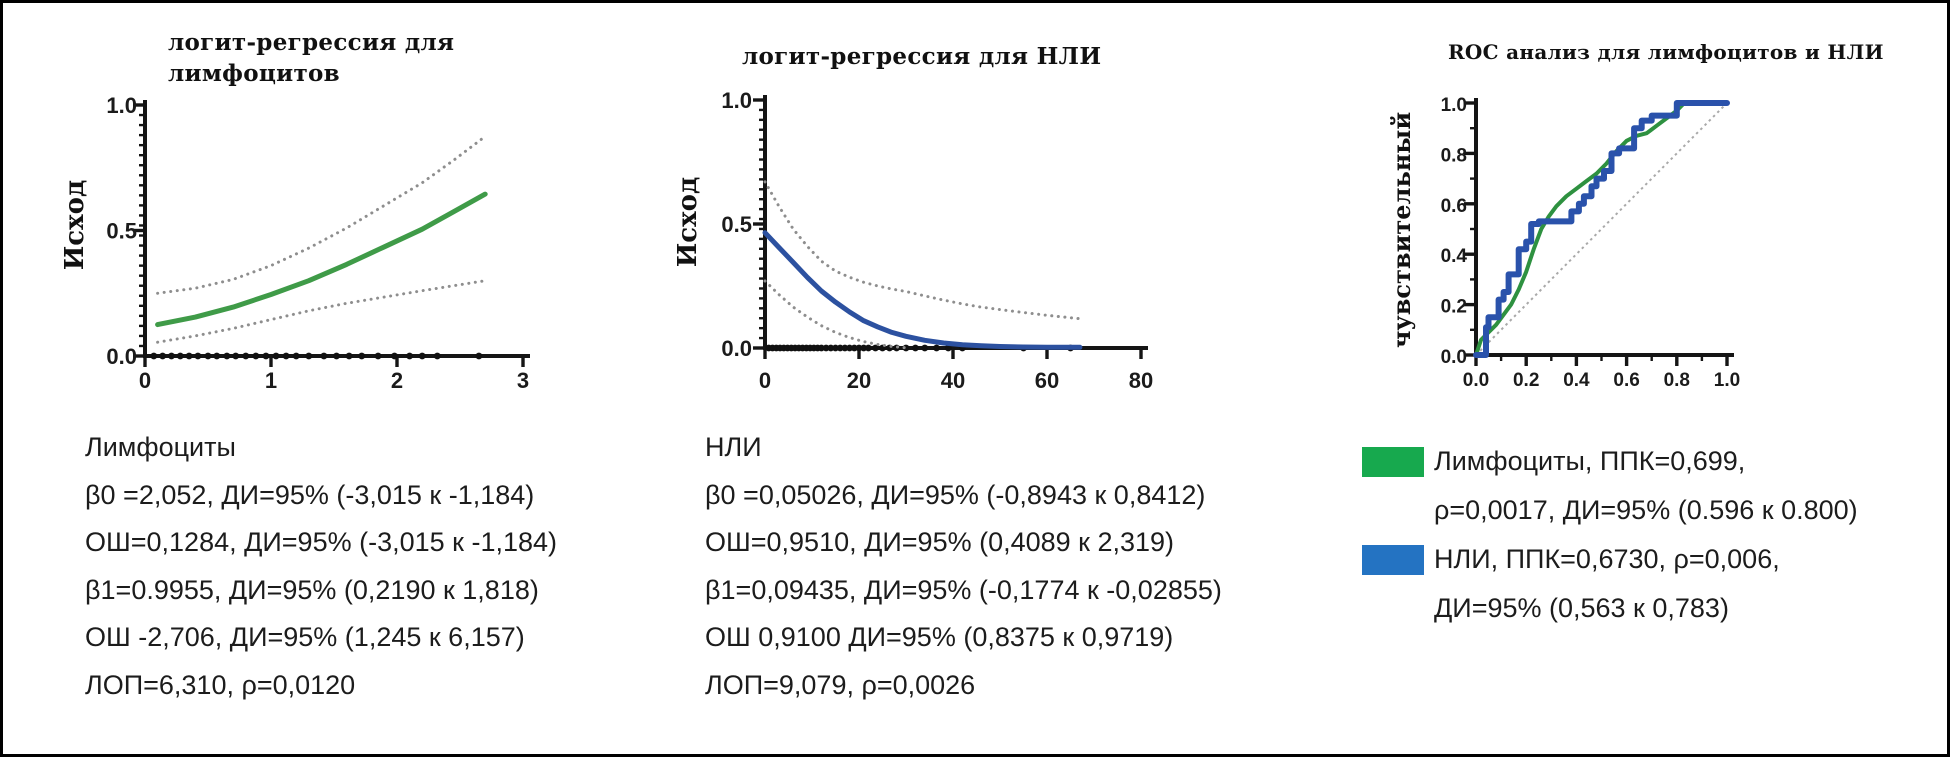 The image size is (1950, 757). Describe the element at coordinates (939, 637) in the screenshot. I see `stats-line: ОШ 0,9100 ДИ=95% (0,8375 к 0,9719)` at that location.